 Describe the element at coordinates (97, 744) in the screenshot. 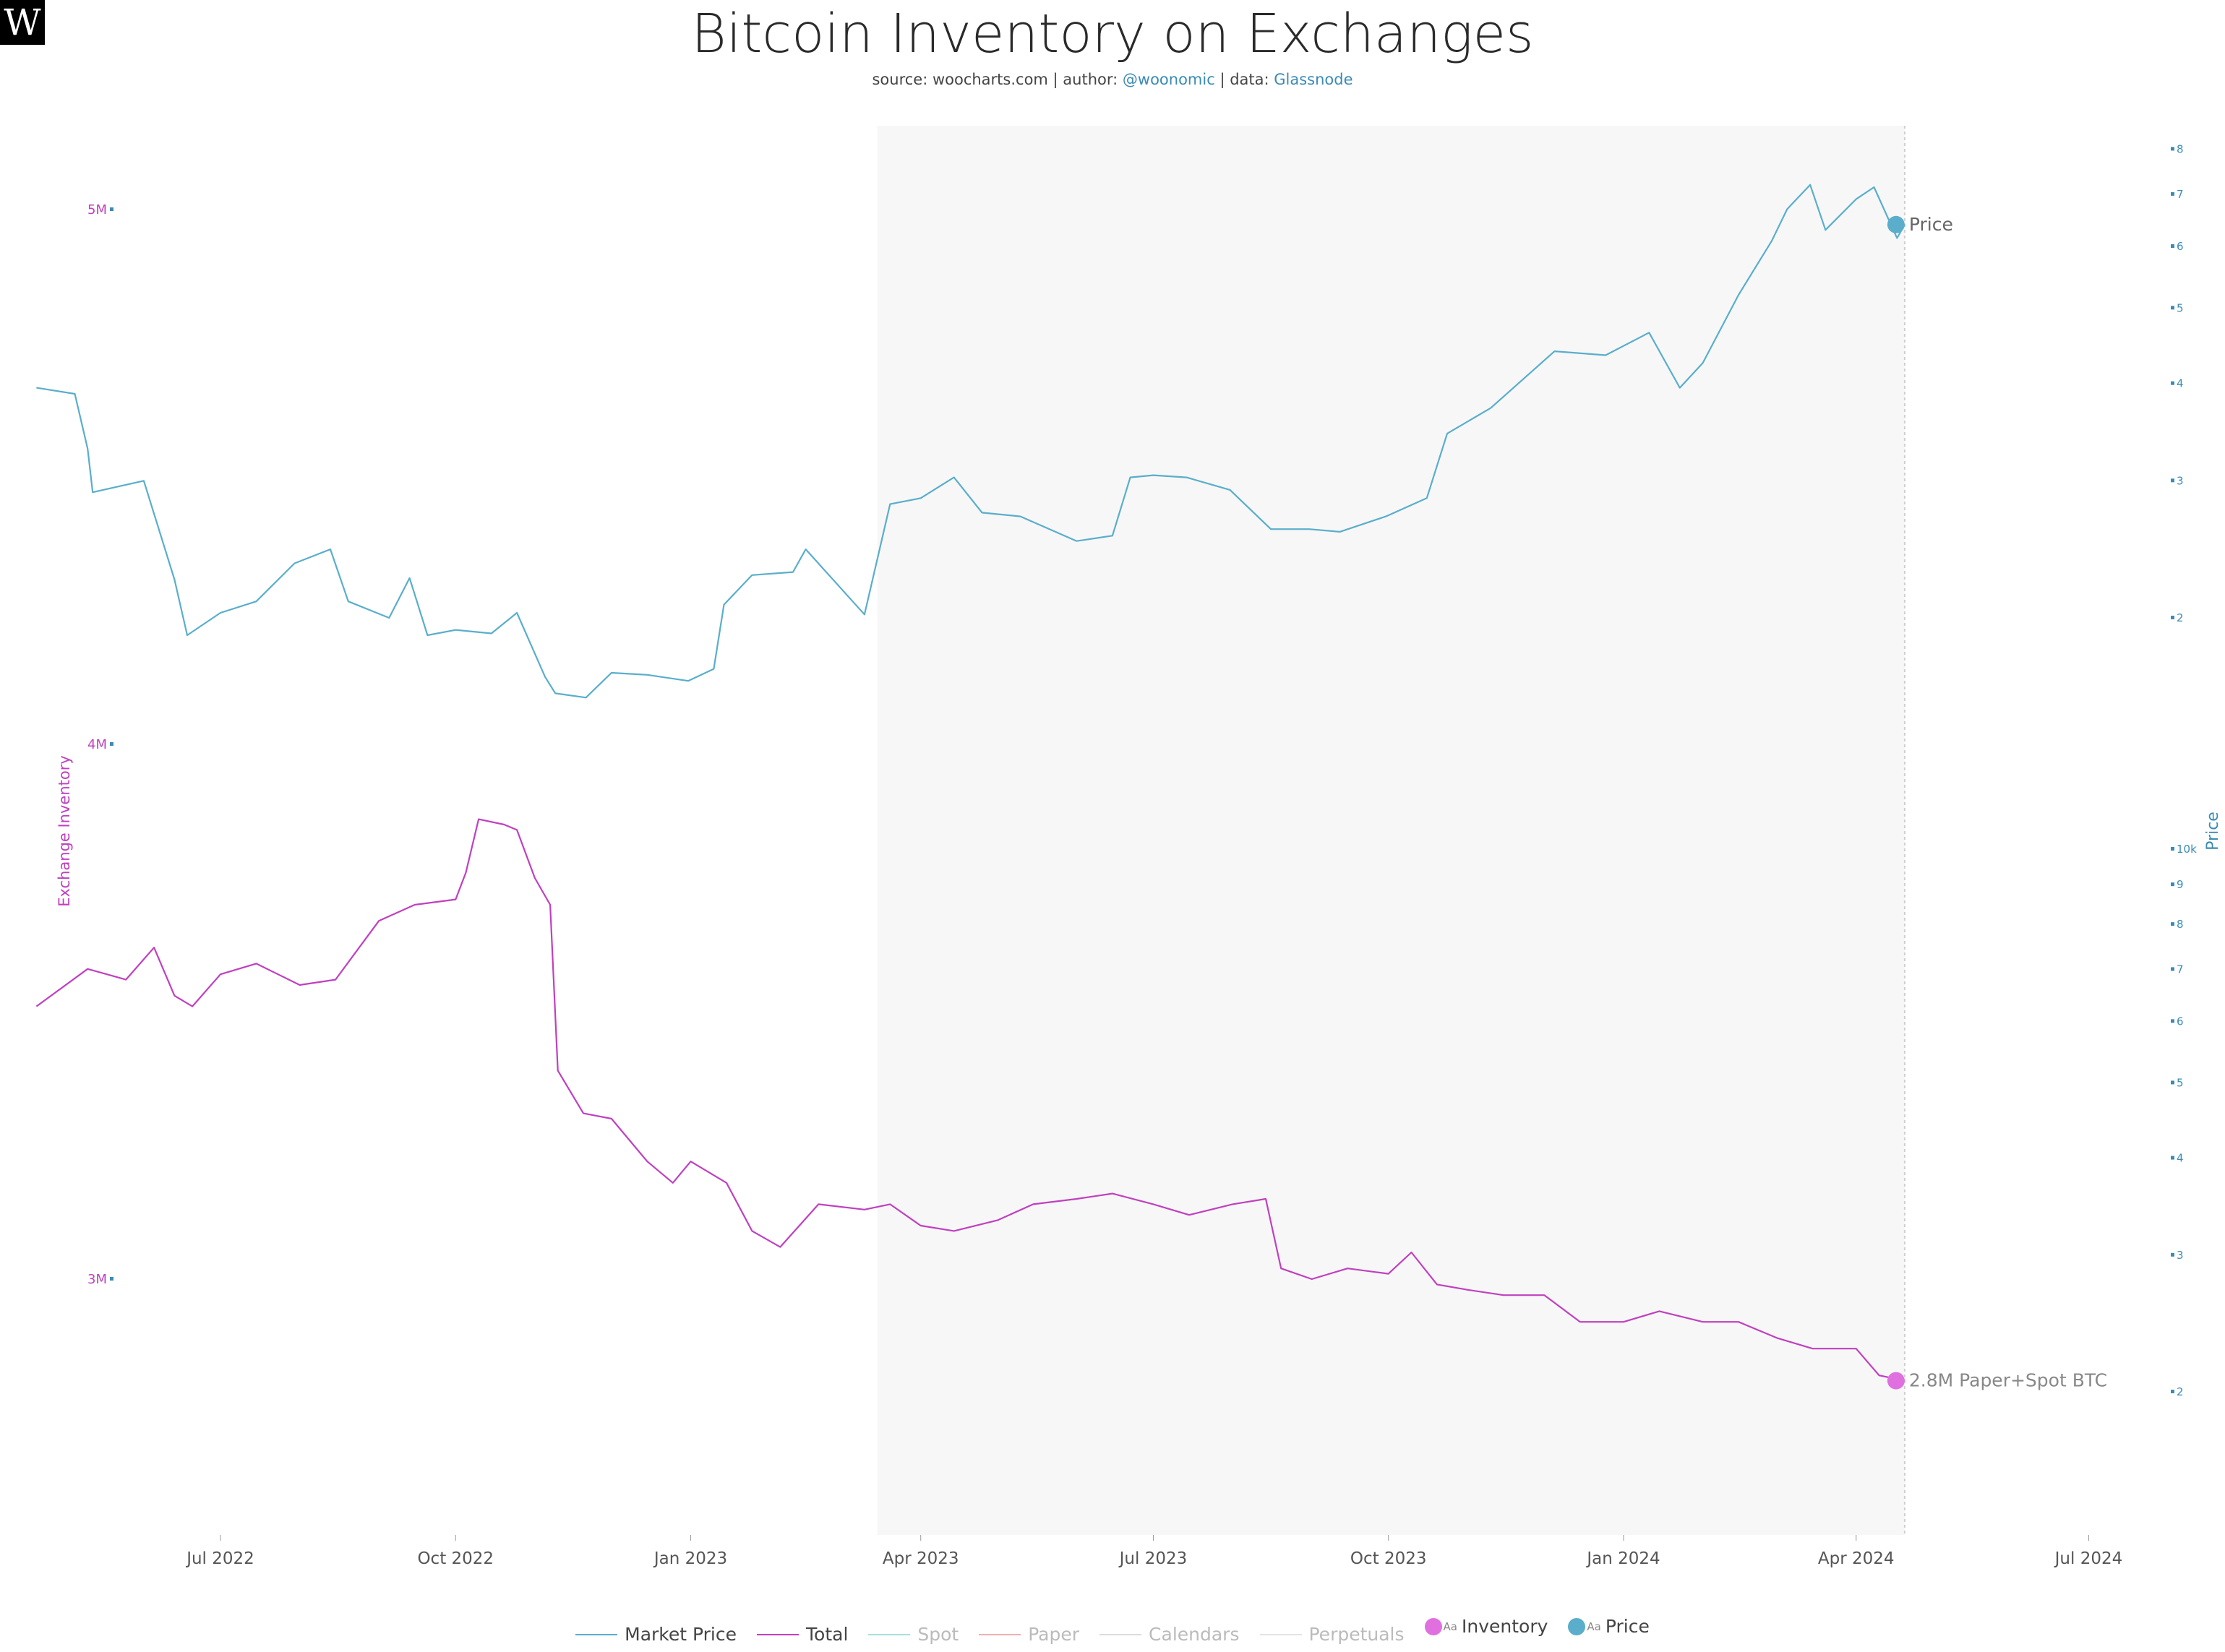

I see `left-tick-label: 4M` at that location.